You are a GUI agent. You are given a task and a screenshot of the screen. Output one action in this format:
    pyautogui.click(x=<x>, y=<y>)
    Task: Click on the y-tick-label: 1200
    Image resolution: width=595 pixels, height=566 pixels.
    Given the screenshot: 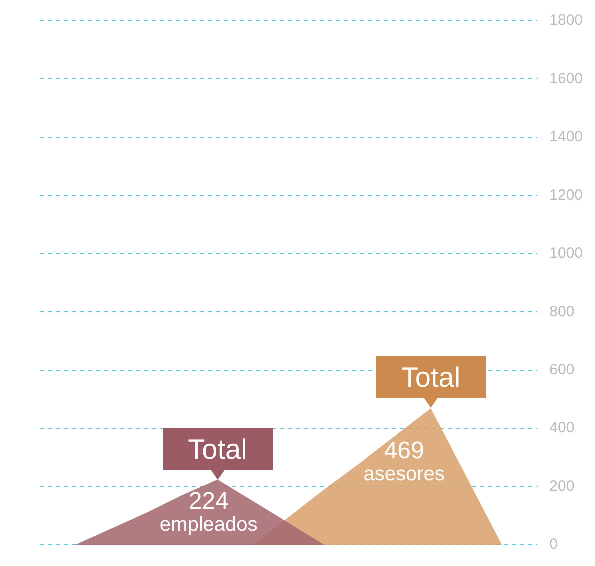 What is the action you would take?
    pyautogui.click(x=567, y=195)
    